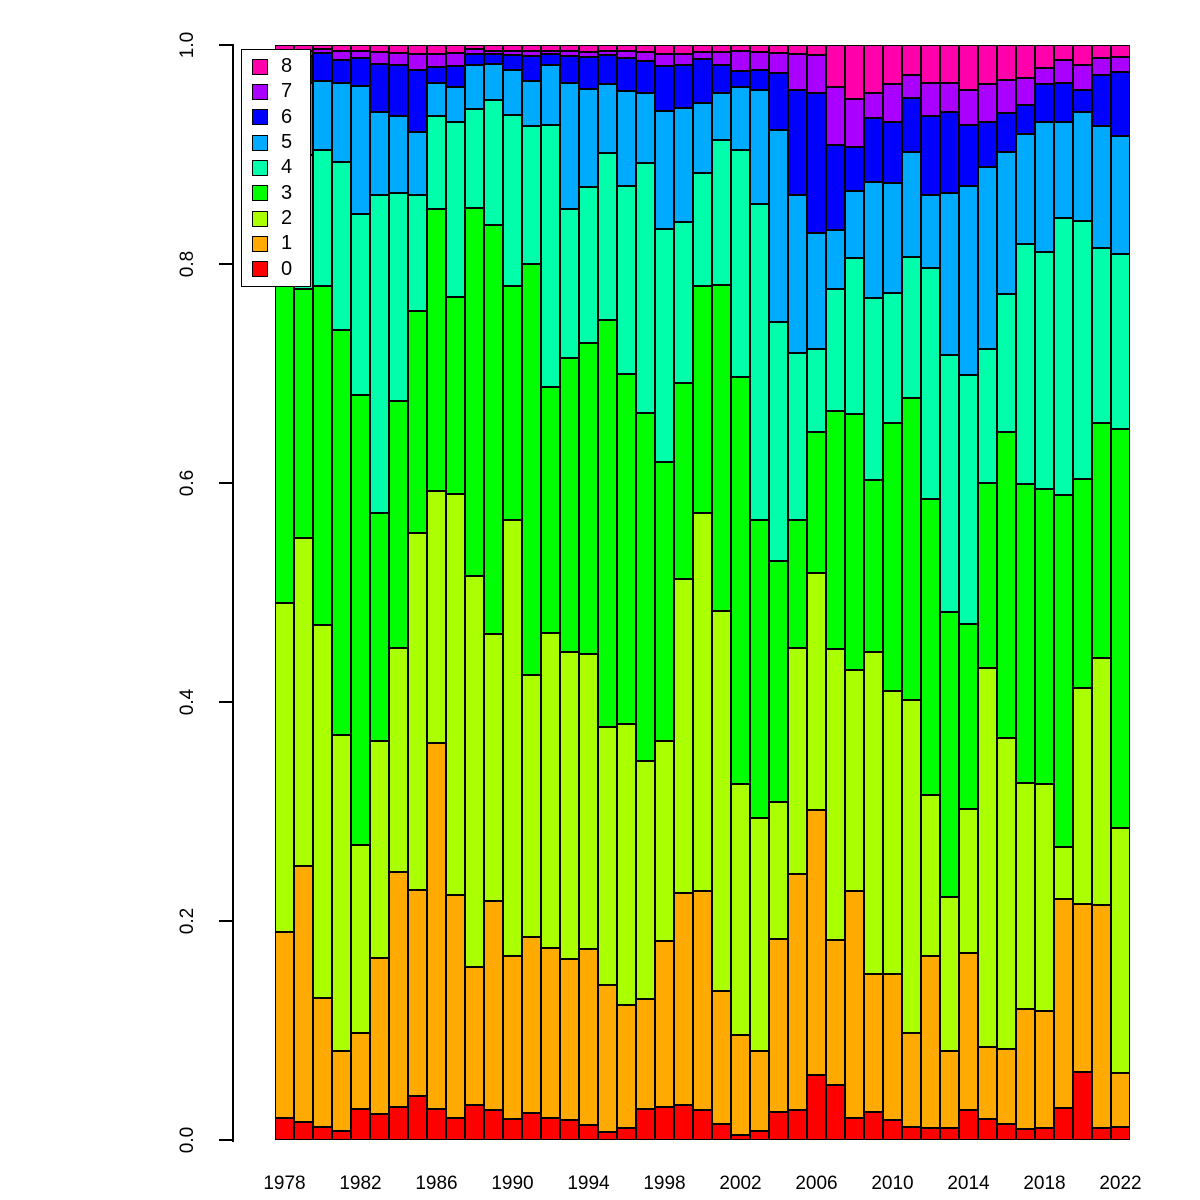 The height and width of the screenshot is (1200, 1200). Describe the element at coordinates (531, 592) in the screenshot. I see `bar-column-1991` at that location.